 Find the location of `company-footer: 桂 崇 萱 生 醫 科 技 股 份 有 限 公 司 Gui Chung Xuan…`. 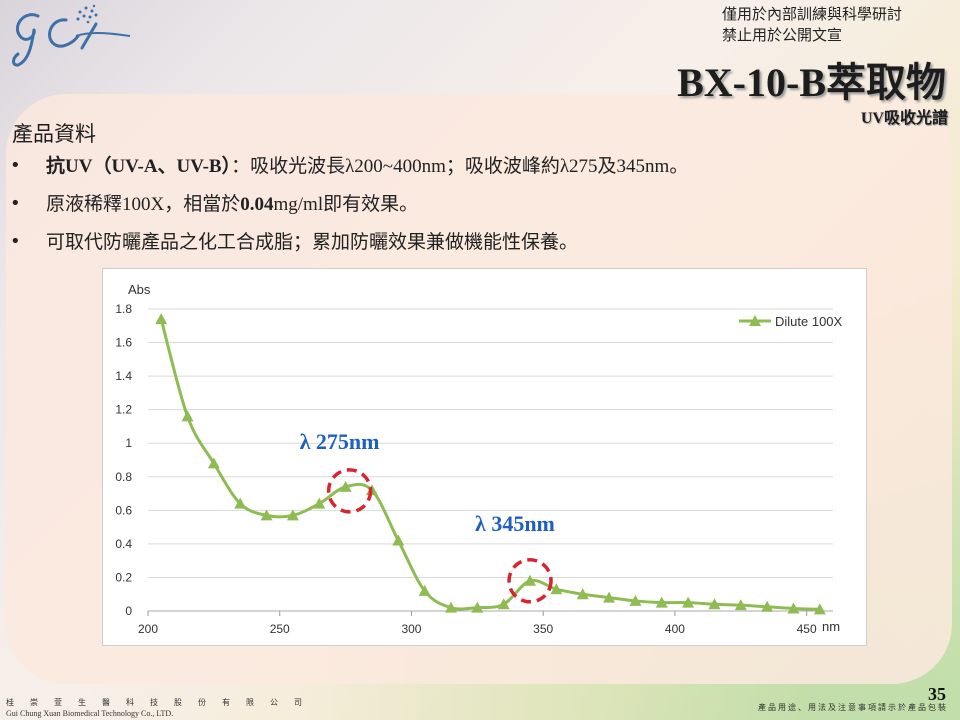

company-footer: 桂 崇 萱 生 醫 科 技 股 份 有 限 公 司 Gui Chung Xuan… is located at coordinates (157, 708).